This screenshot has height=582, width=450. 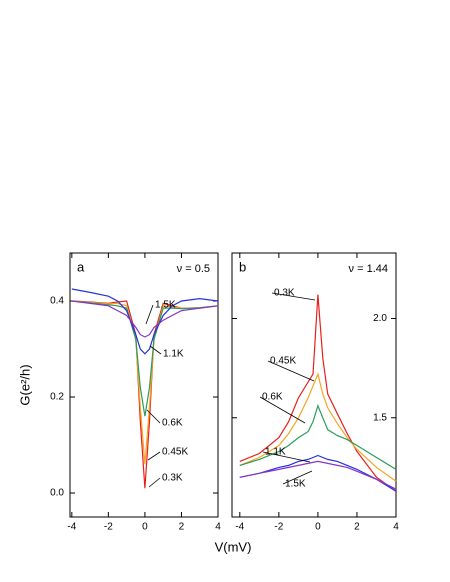 What do you see at coordinates (242, 266) in the screenshot?
I see `panel-label: b` at bounding box center [242, 266].